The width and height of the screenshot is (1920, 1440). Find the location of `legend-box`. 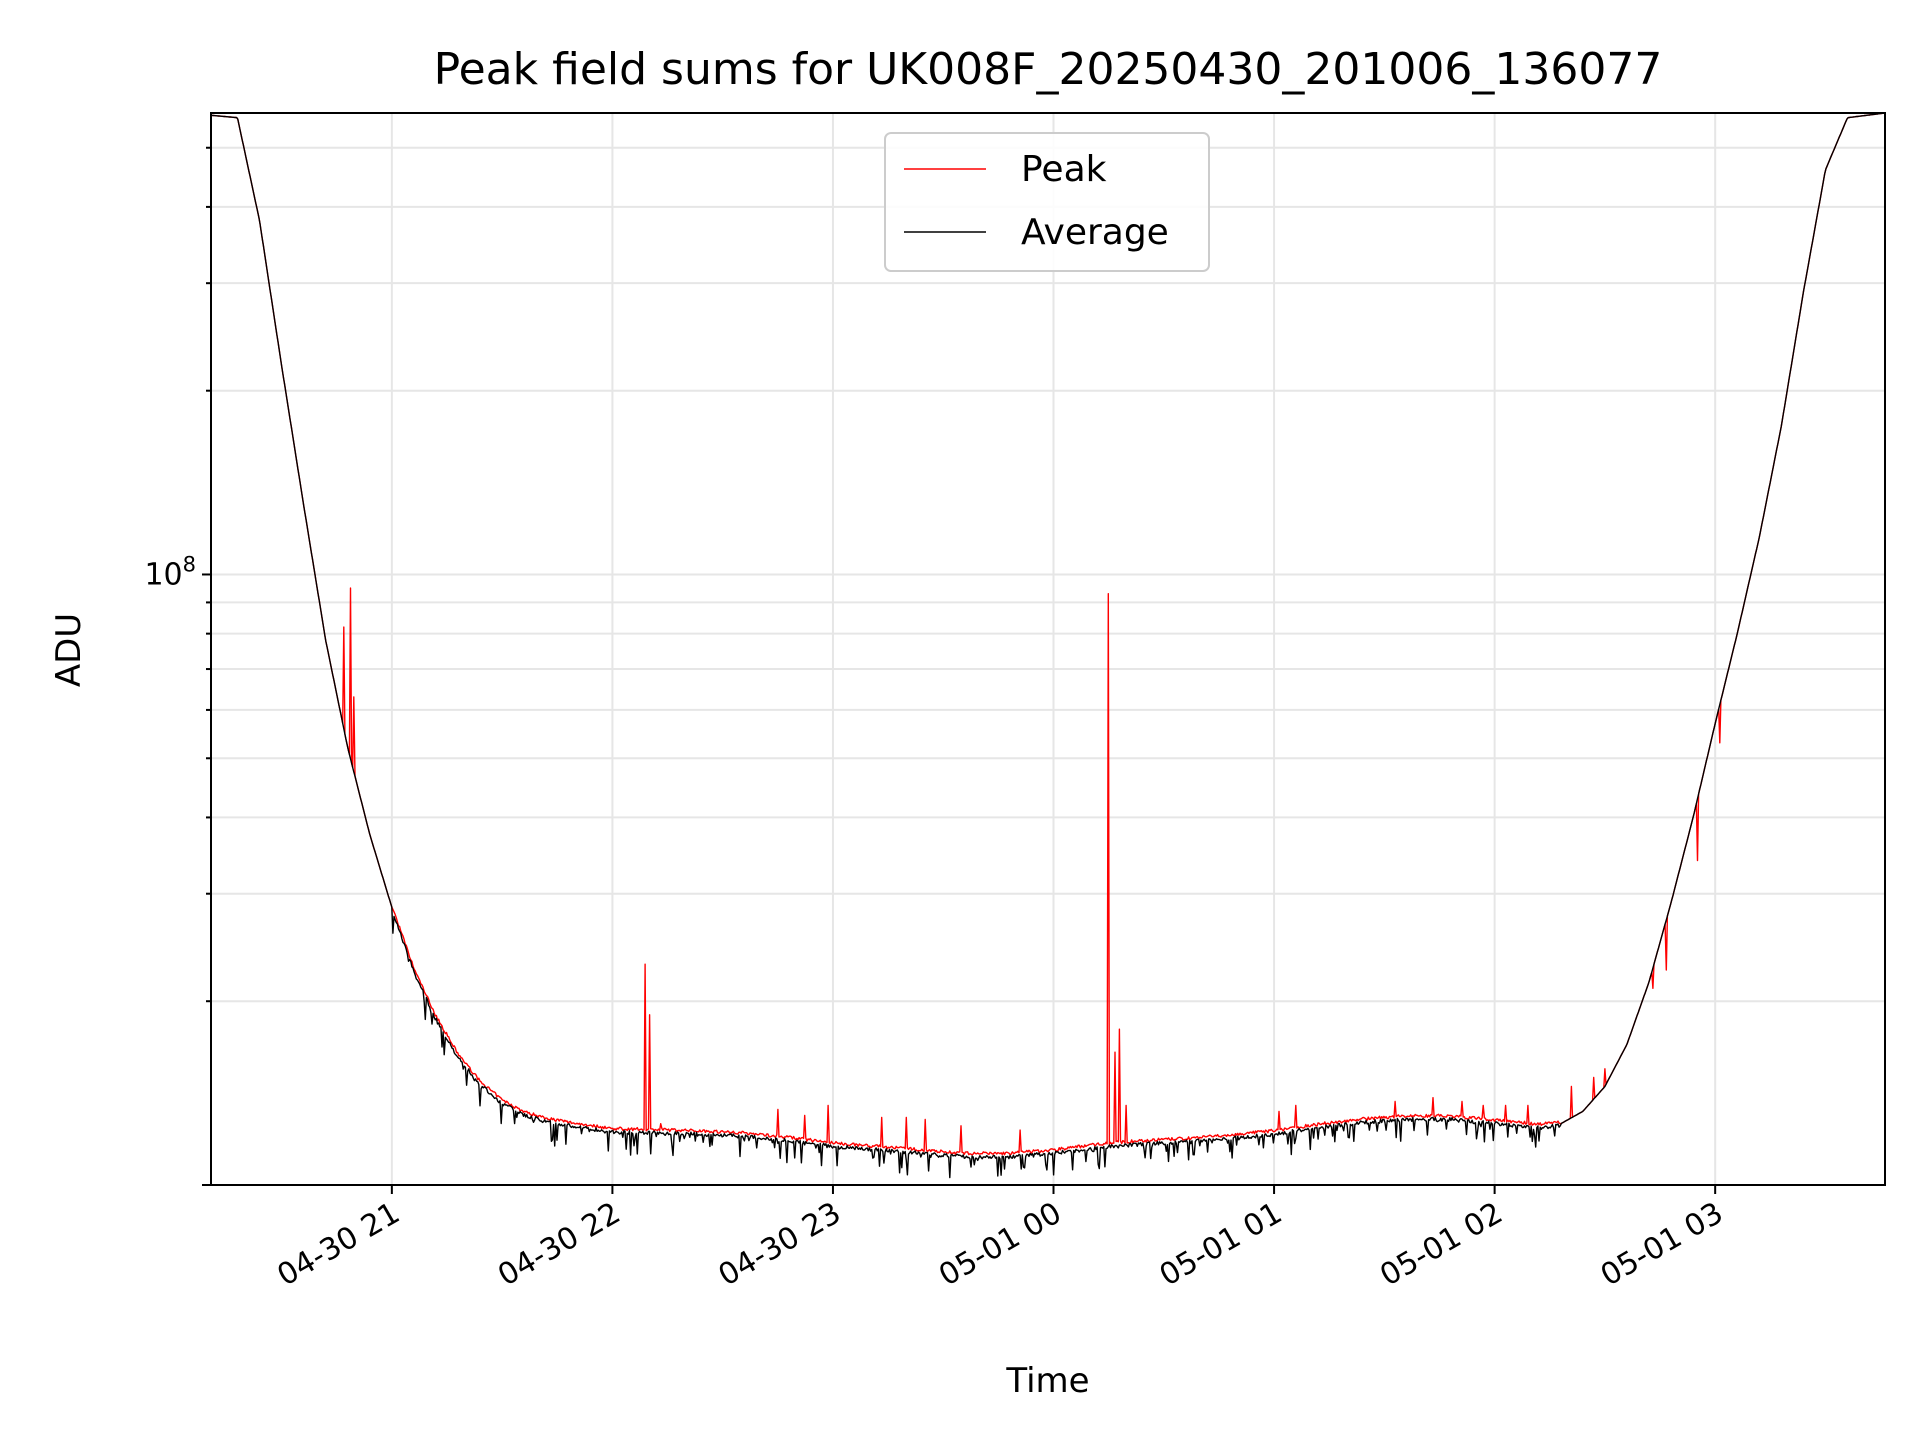

legend-box is located at coordinates (1047, 202).